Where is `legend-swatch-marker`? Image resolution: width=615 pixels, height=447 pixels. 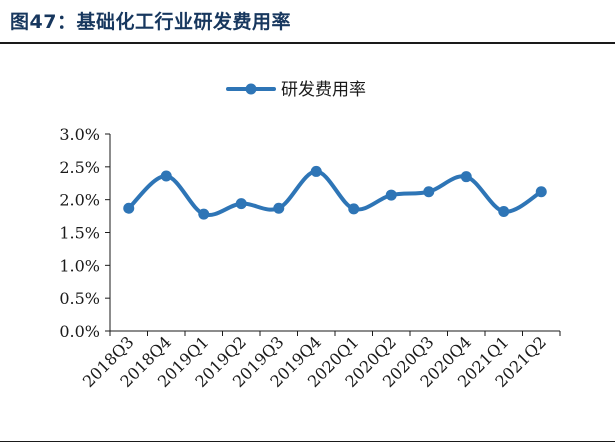
legend-swatch-marker is located at coordinates (251, 89).